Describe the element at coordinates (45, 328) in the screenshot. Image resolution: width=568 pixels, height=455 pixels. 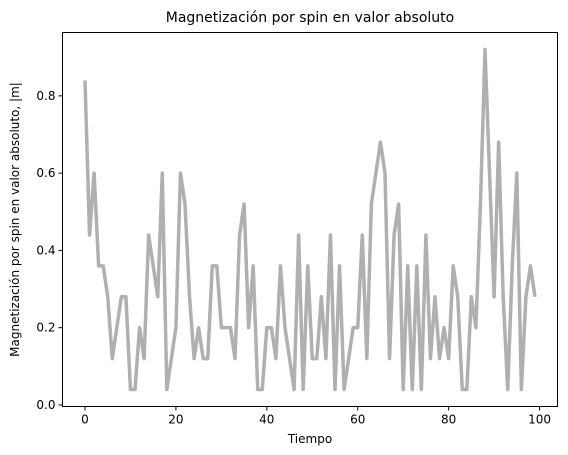
I see `y-tick-label: 0.2` at that location.